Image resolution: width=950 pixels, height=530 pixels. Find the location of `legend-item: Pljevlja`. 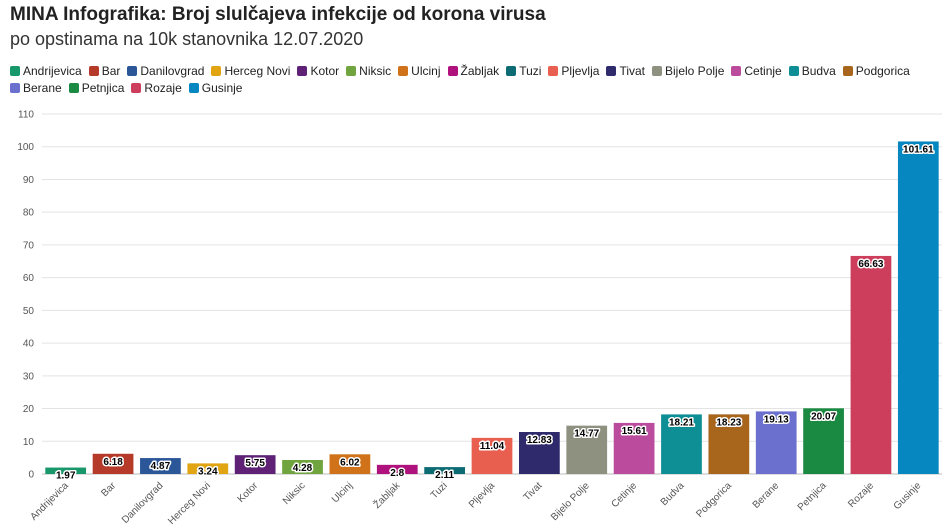

legend-item: Pljevlja is located at coordinates (573, 71).